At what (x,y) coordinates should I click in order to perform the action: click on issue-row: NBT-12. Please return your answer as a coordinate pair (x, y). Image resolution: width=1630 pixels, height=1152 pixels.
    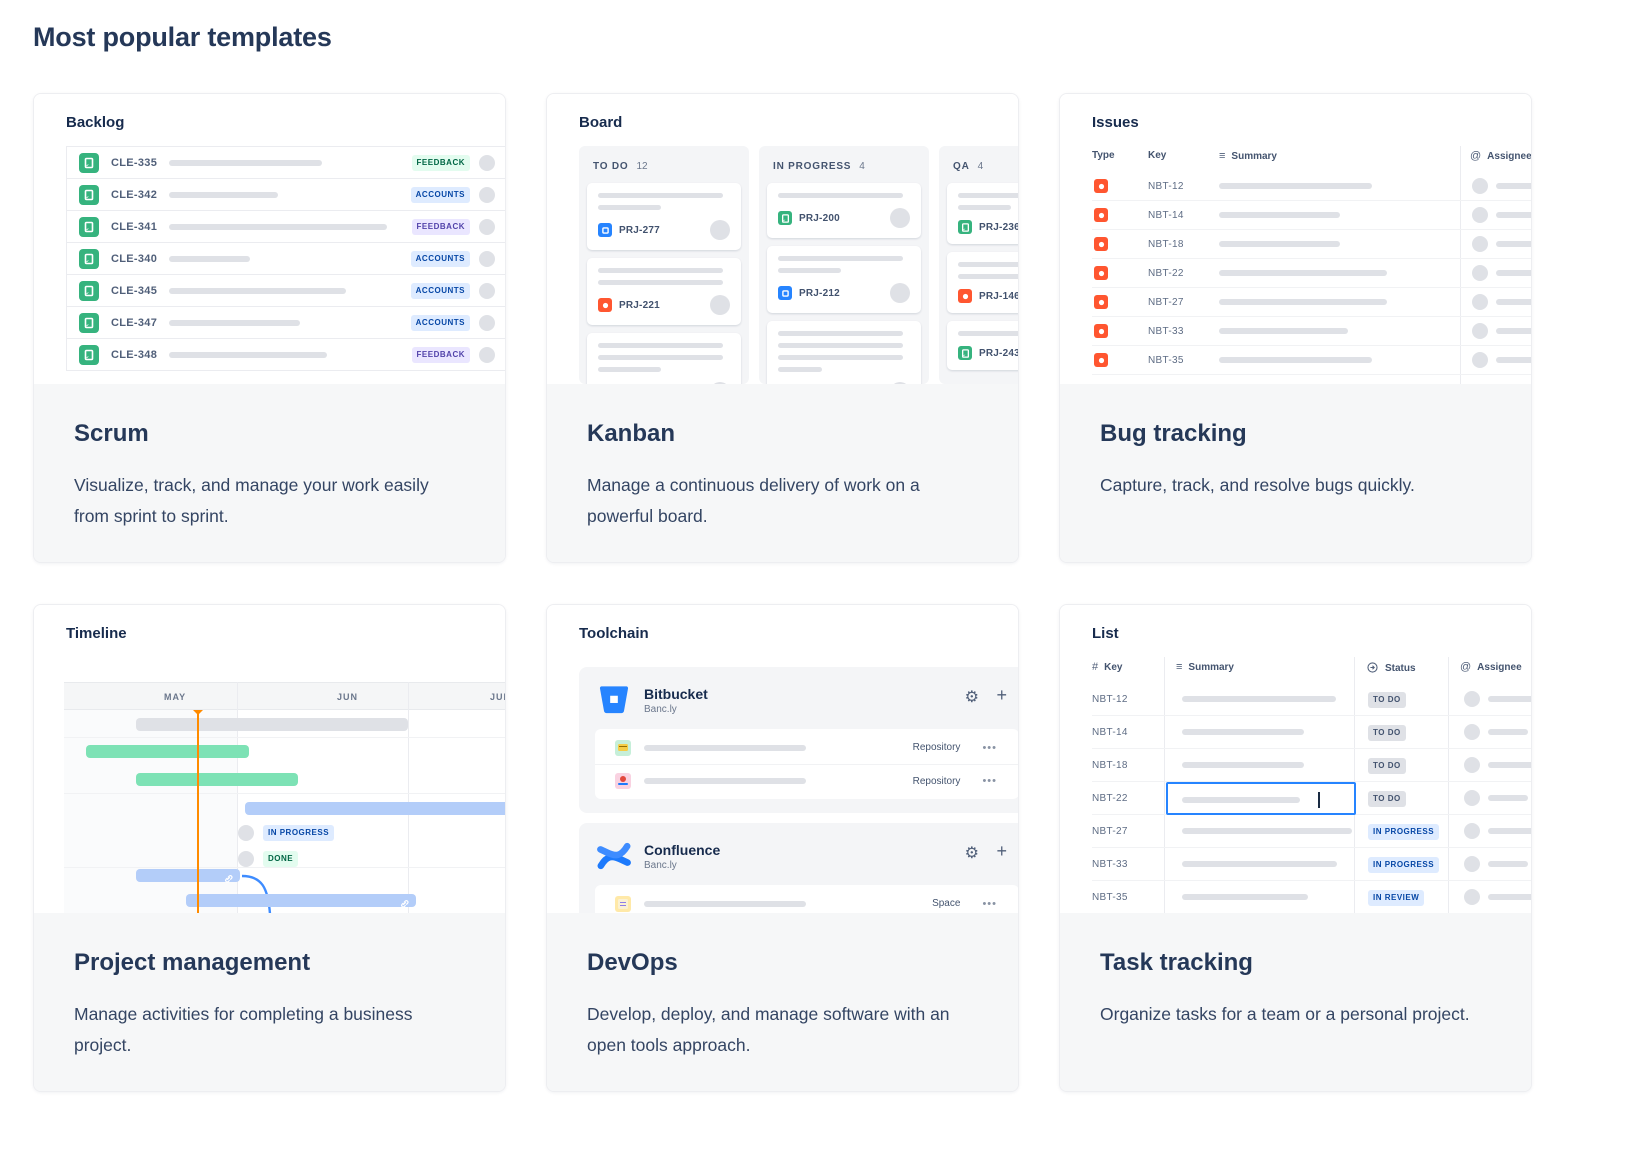
    Looking at the image, I should click on (1311, 186).